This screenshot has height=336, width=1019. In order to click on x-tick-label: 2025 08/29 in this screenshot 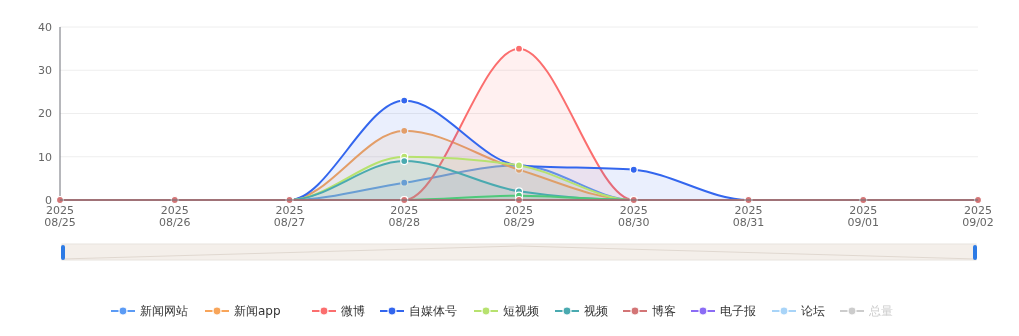, I will do `click(519, 216)`.